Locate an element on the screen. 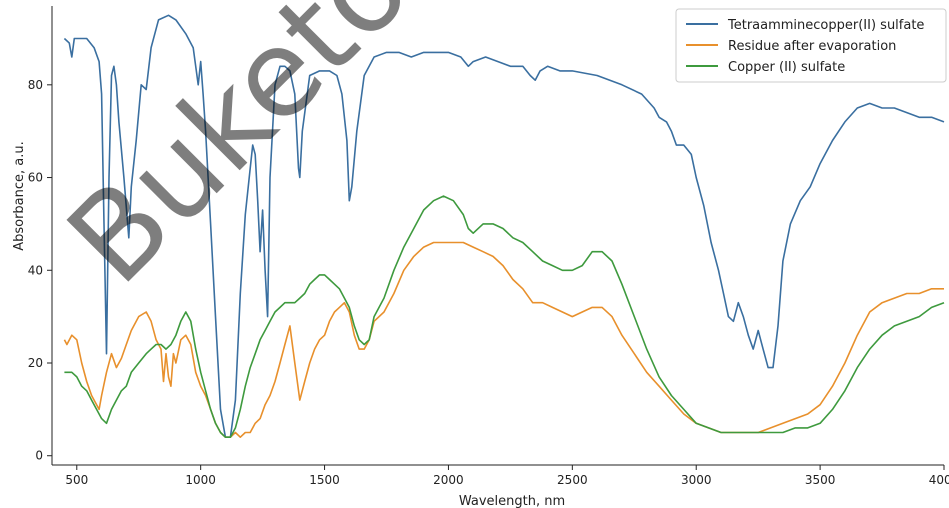  x-tick-label: 2500 is located at coordinates (572, 480).